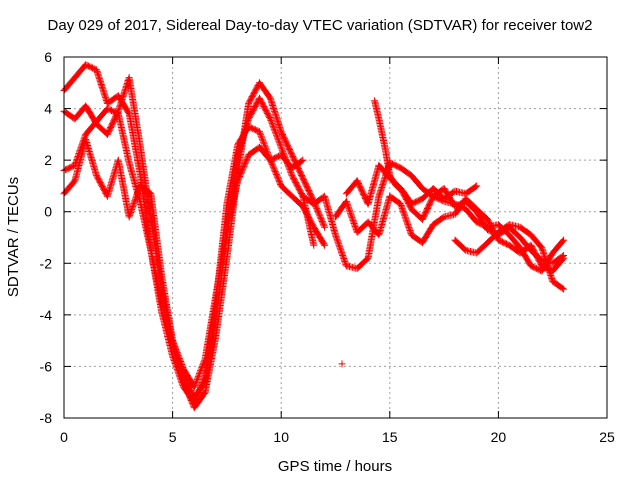 This screenshot has height=480, width=640. Describe the element at coordinates (48, 212) in the screenshot. I see `y-tick-label: 0` at that location.